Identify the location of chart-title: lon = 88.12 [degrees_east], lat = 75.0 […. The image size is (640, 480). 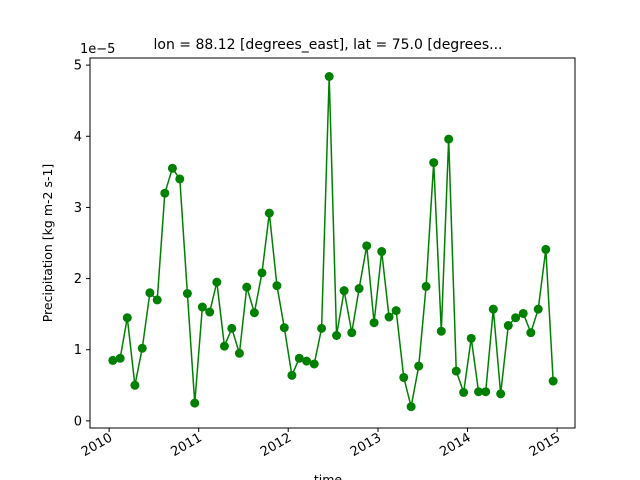
(327, 45).